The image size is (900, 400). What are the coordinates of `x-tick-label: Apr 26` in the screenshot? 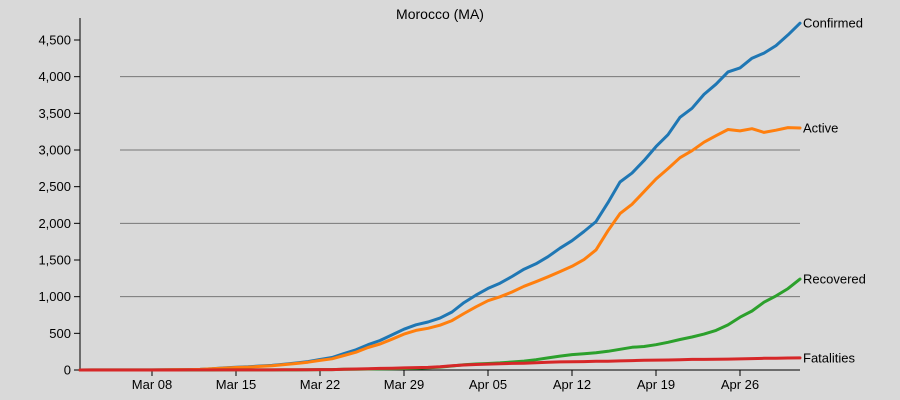 It's located at (740, 384).